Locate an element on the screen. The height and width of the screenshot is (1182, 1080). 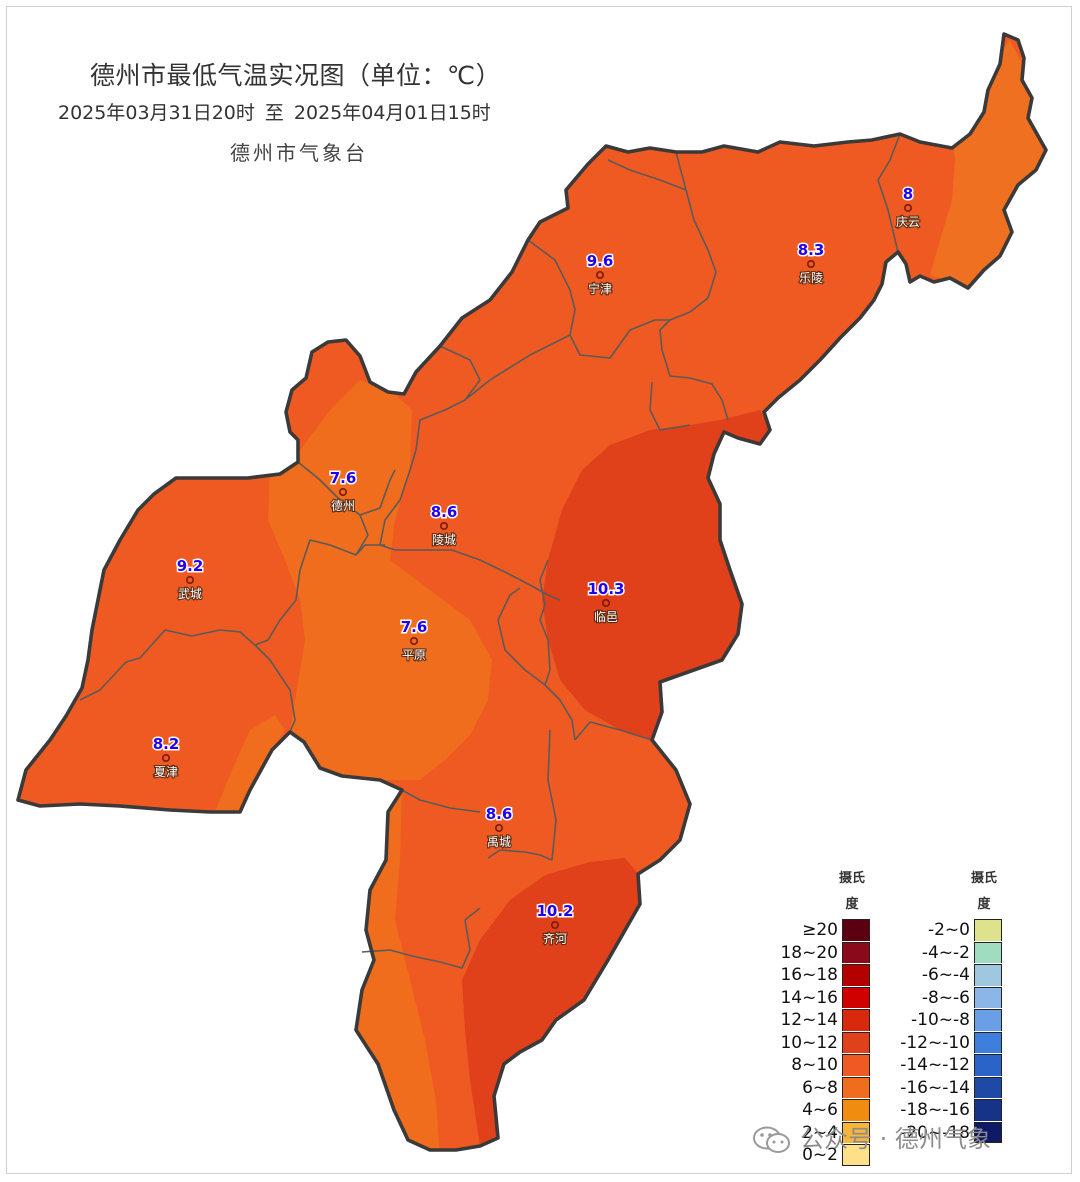
legend-label: 12~14 is located at coordinates (809, 1020).